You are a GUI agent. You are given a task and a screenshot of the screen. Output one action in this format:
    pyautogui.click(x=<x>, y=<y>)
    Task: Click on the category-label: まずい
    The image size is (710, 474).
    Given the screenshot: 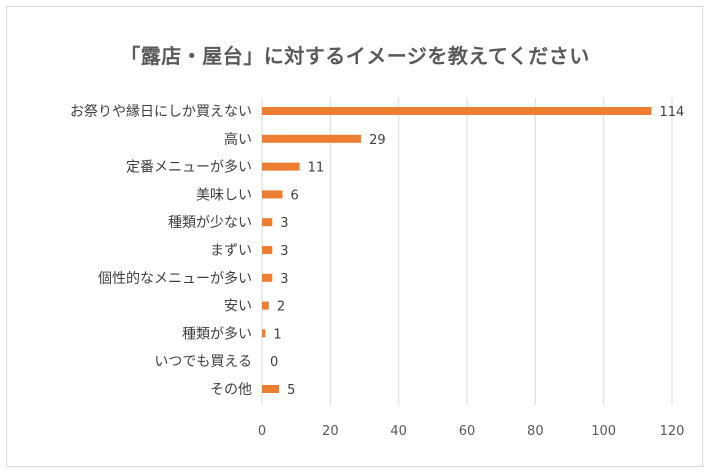 What is the action you would take?
    pyautogui.click(x=231, y=251)
    